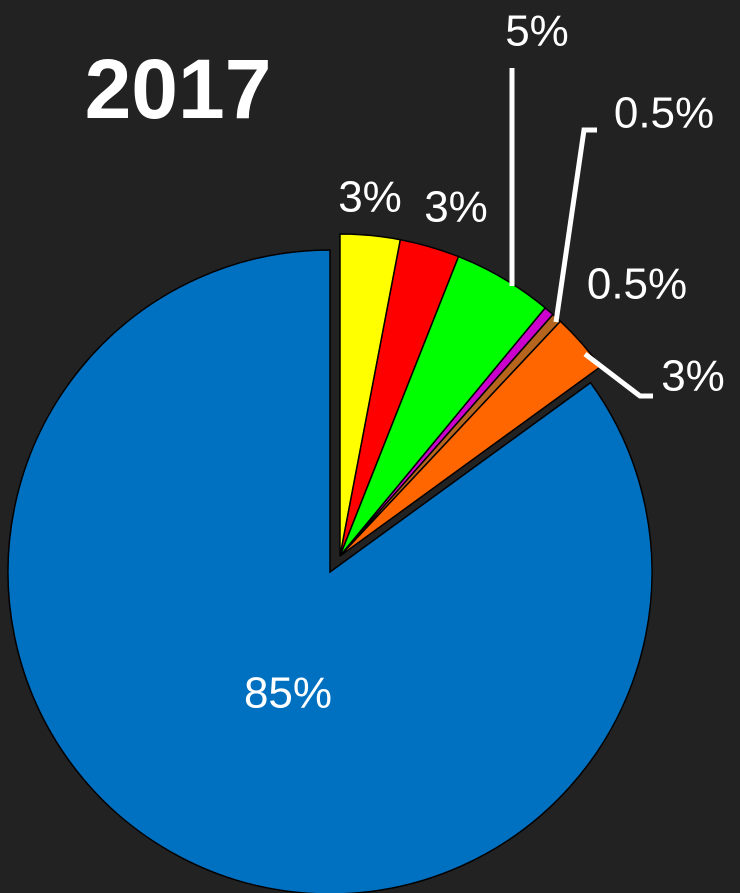 The image size is (740, 893). What do you see at coordinates (178, 89) in the screenshot?
I see `chart-title: 2017` at bounding box center [178, 89].